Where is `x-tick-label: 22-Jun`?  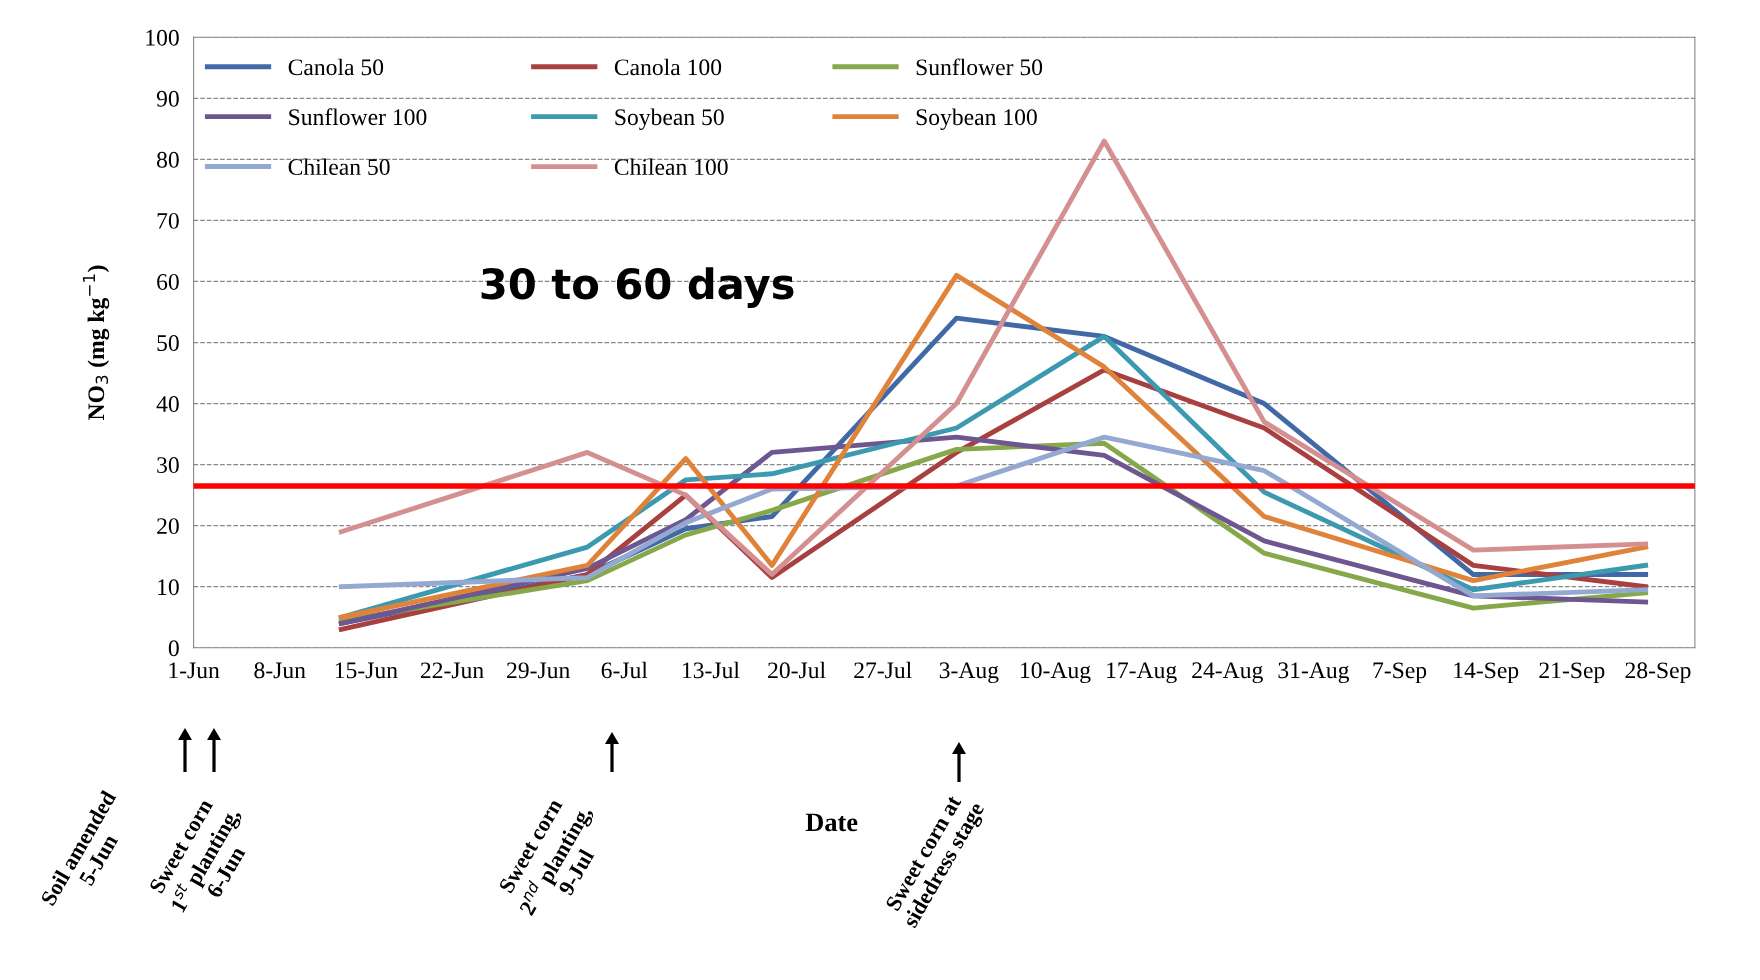
x-tick-label: 22-Jun is located at coordinates (452, 670).